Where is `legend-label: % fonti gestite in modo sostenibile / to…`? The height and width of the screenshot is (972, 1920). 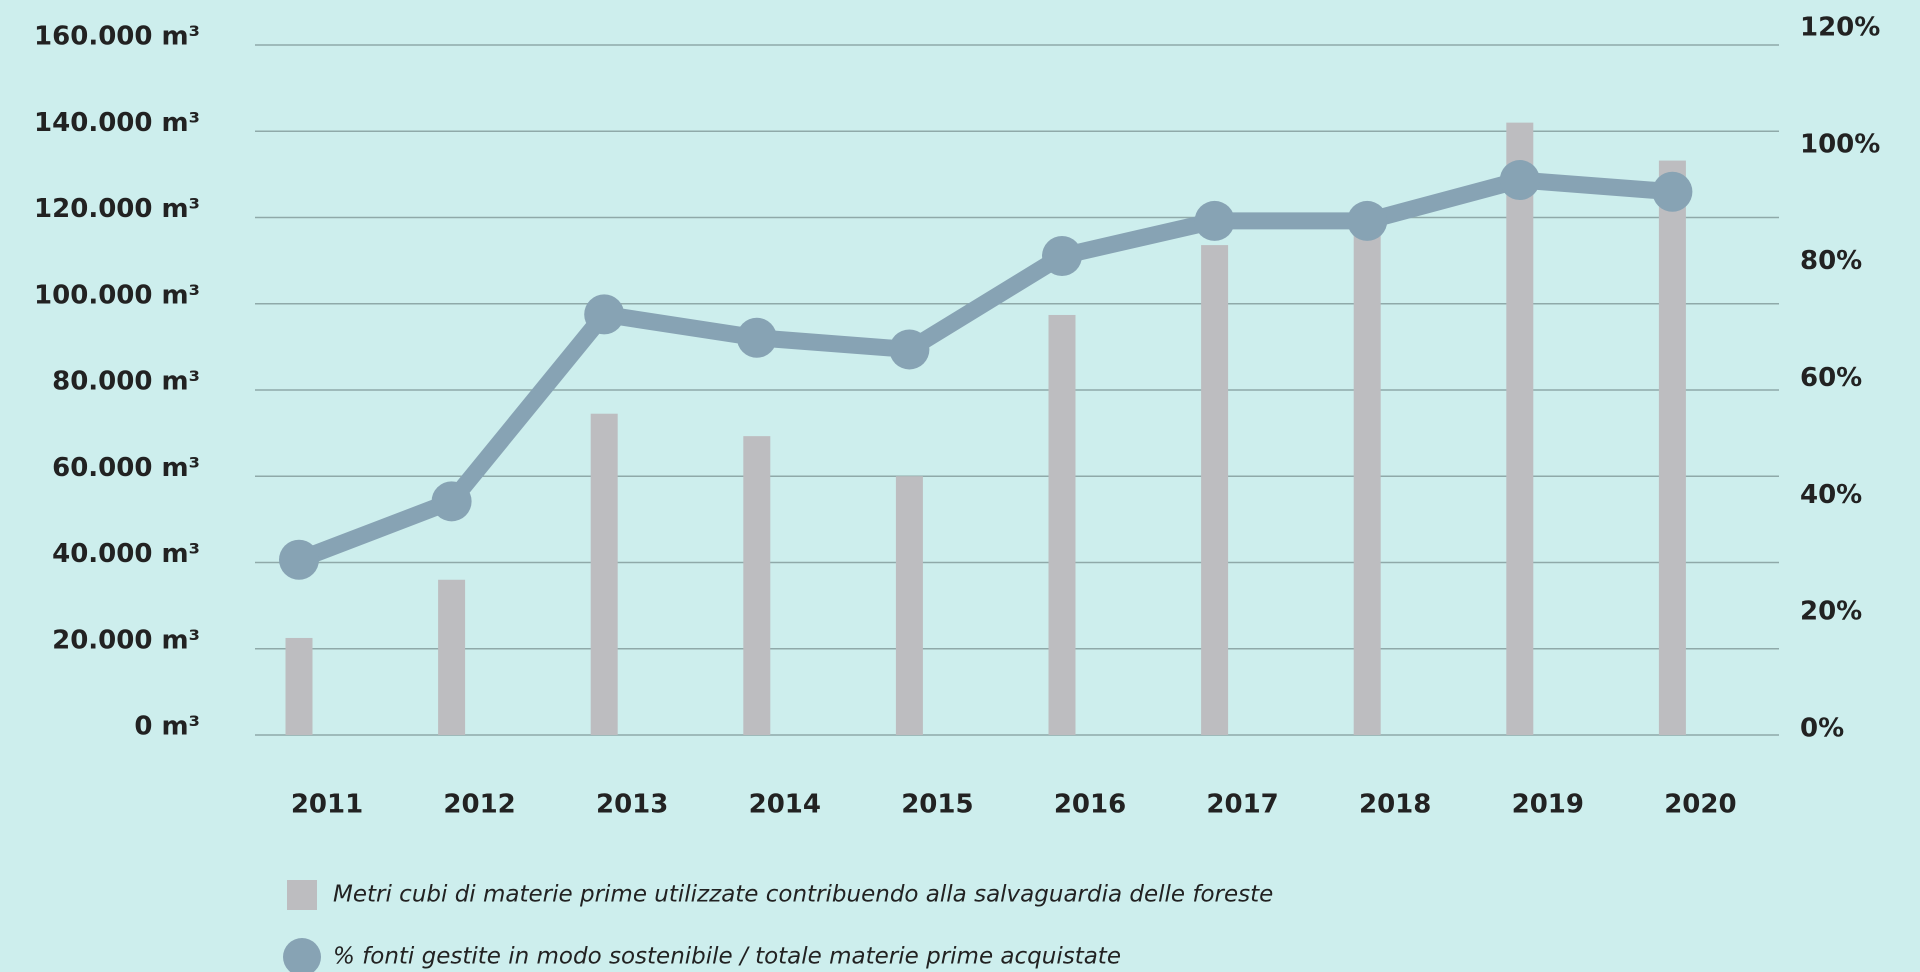 legend-label: % fonti gestite in modo sostenibile / to… is located at coordinates (727, 957).